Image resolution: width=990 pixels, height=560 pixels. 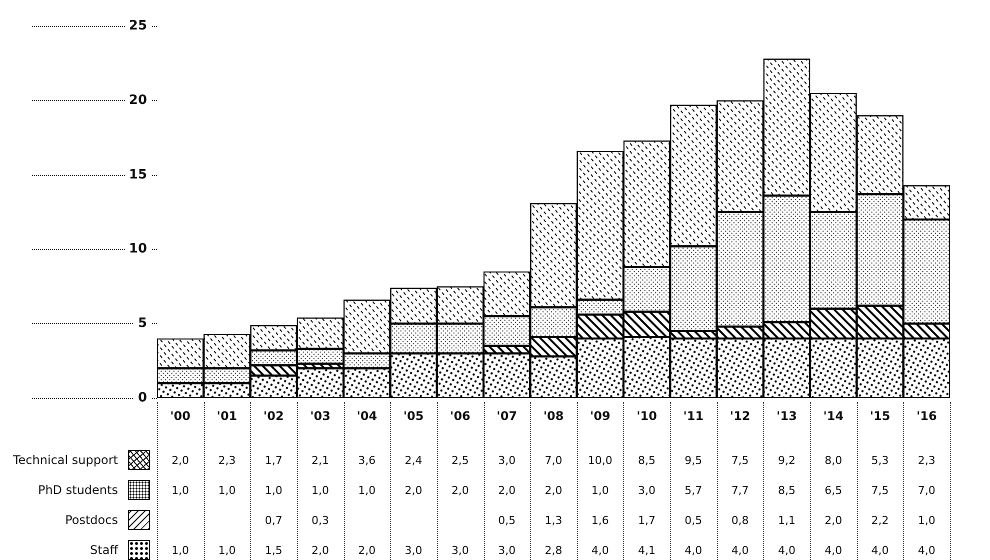 What do you see at coordinates (786, 520) in the screenshot?
I see `data-label: 1,1` at bounding box center [786, 520].